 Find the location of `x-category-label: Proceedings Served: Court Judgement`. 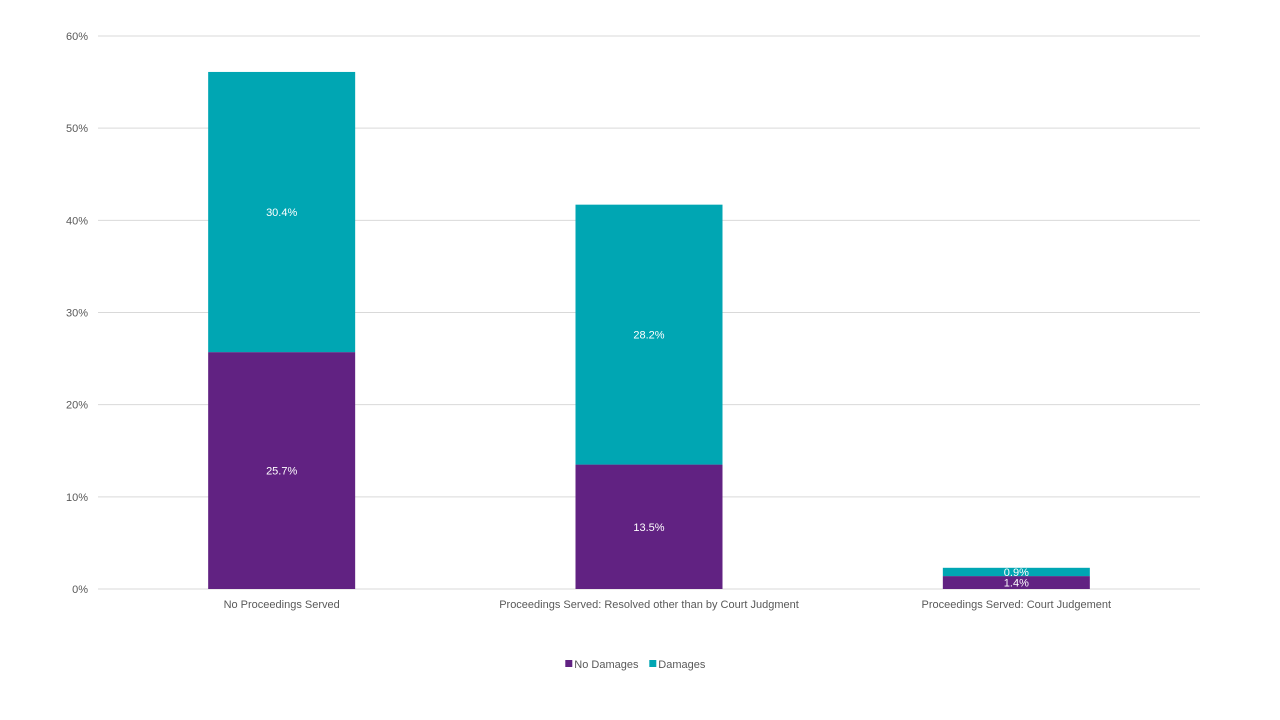

x-category-label: Proceedings Served: Court Judgement is located at coordinates (1017, 605).